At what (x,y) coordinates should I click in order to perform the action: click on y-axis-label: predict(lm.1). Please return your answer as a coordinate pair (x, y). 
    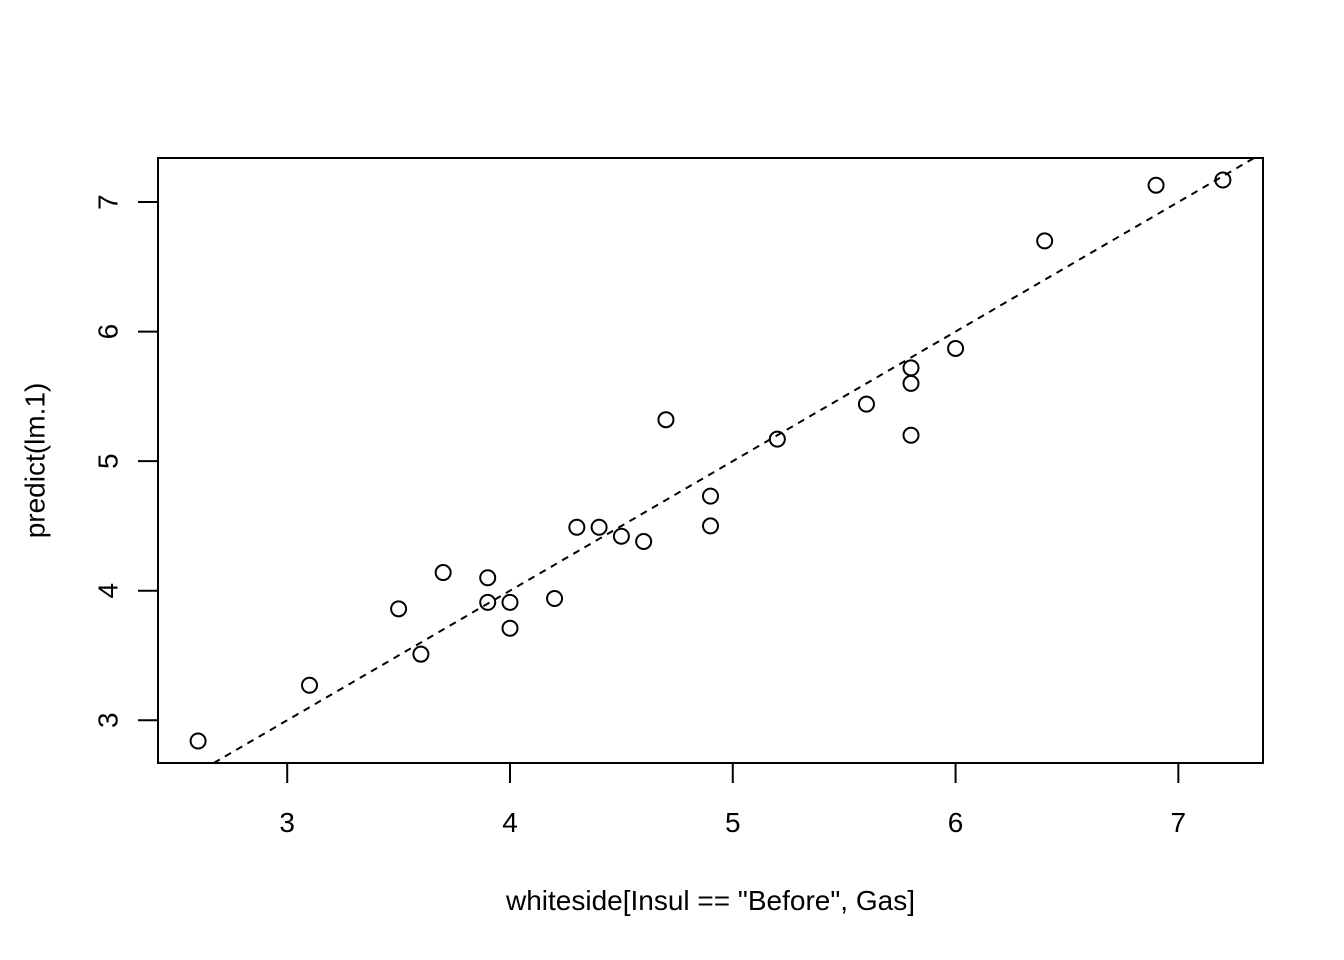
    Looking at the image, I should click on (34, 461).